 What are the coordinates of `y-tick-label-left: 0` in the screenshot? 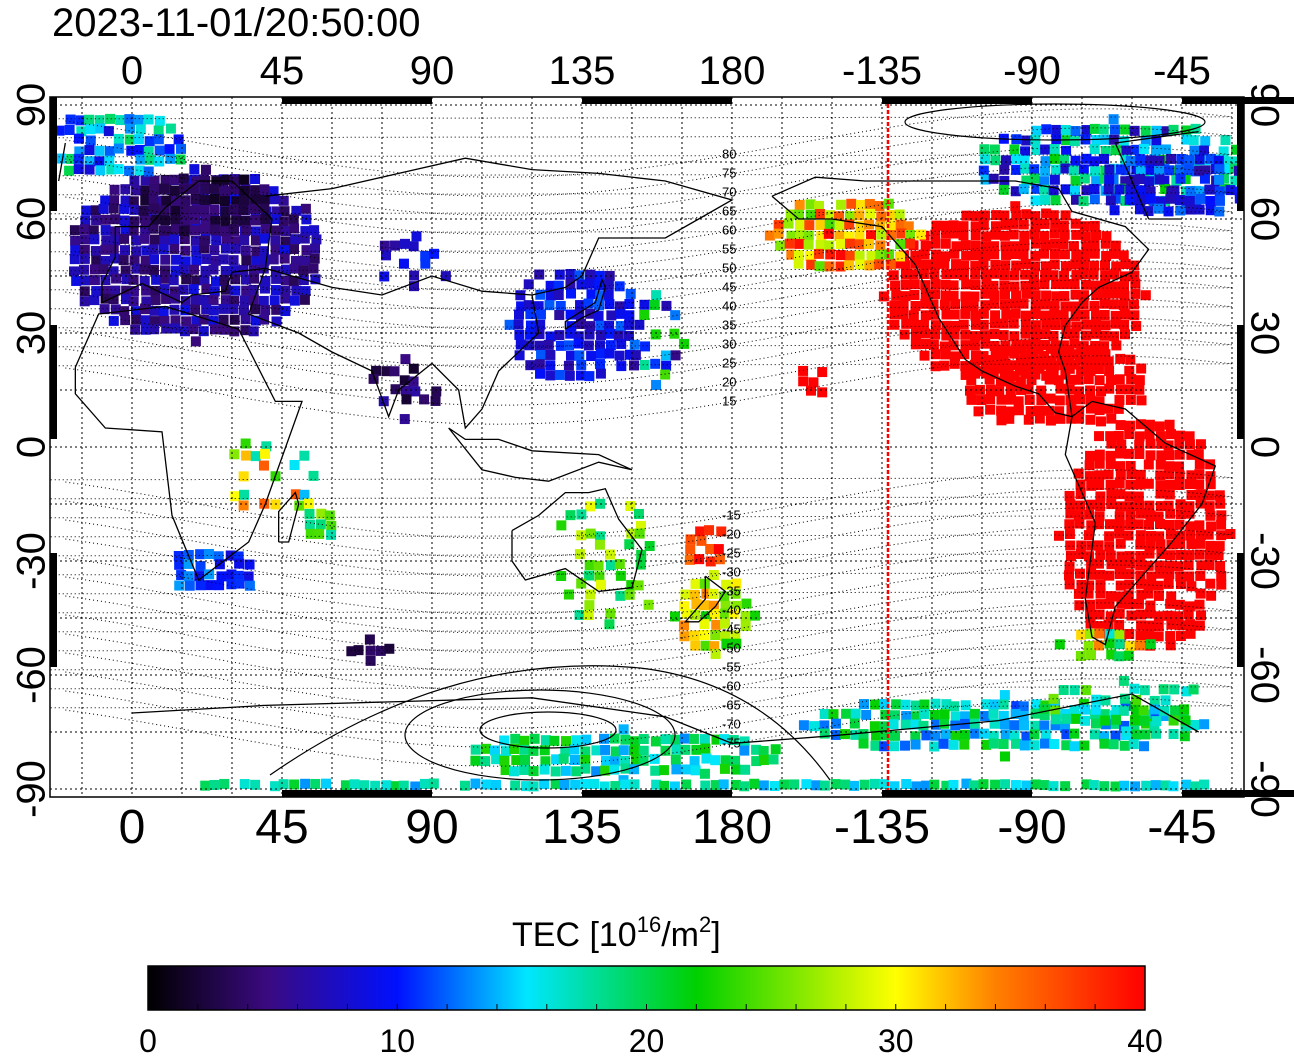 It's located at (32, 447).